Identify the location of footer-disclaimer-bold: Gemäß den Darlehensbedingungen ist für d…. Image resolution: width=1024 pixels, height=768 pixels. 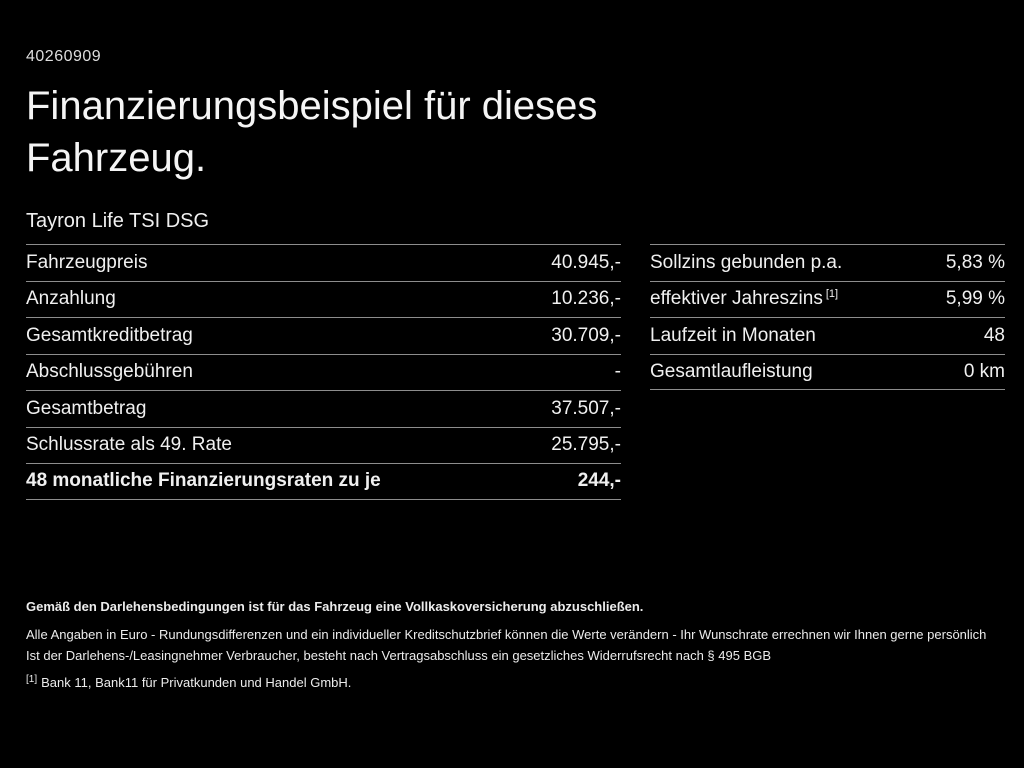
(335, 606).